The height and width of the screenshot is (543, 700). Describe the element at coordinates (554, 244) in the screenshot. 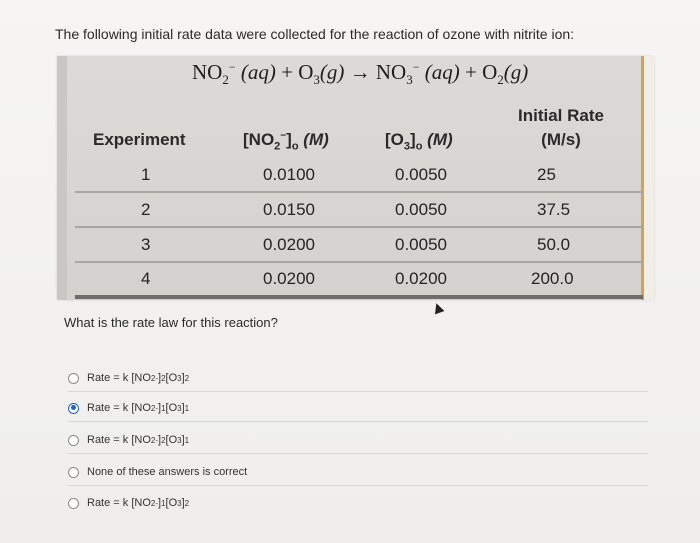

I see `cell-rate: 50.0` at that location.